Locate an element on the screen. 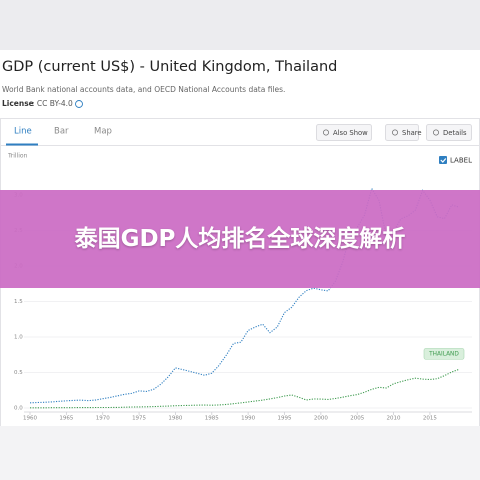 The height and width of the screenshot is (480, 480). x-tick-label: 2015 is located at coordinates (430, 419).